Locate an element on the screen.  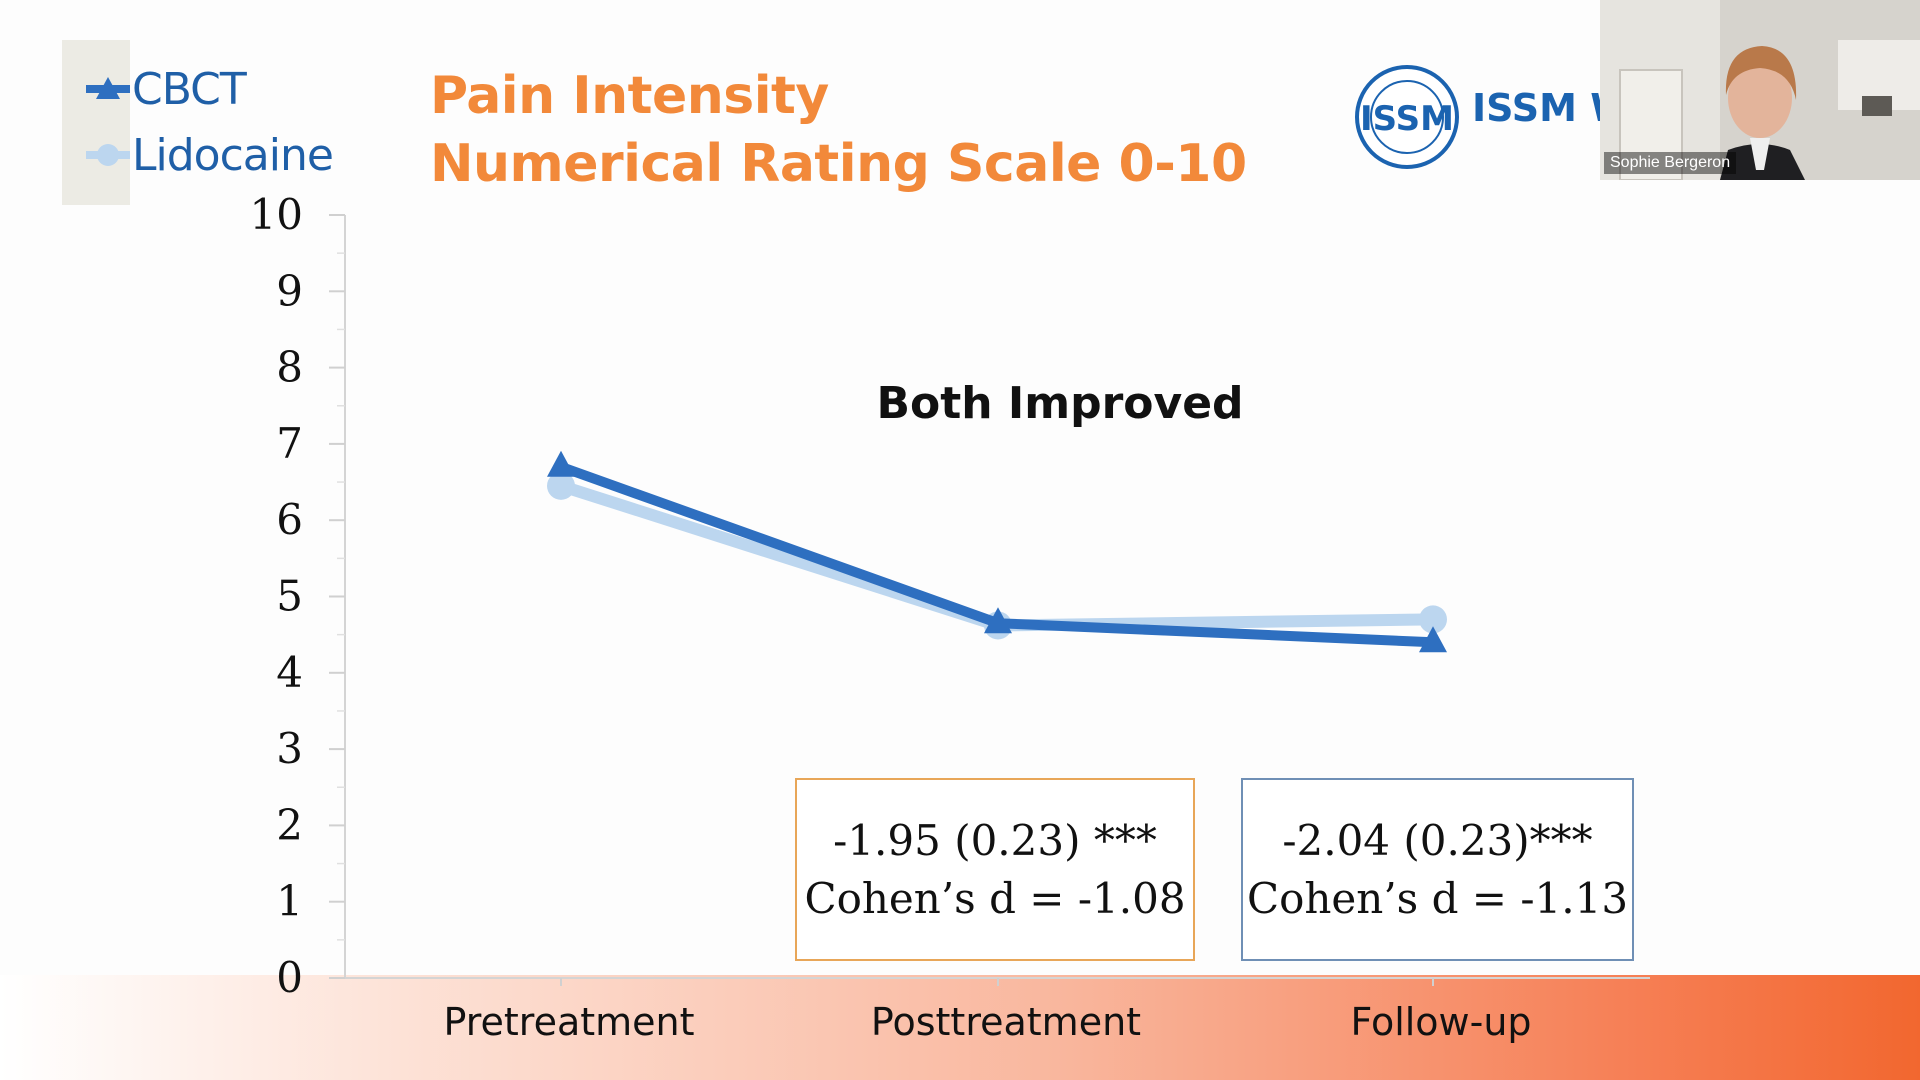
participant-video-frame is located at coordinates (1760, 90).